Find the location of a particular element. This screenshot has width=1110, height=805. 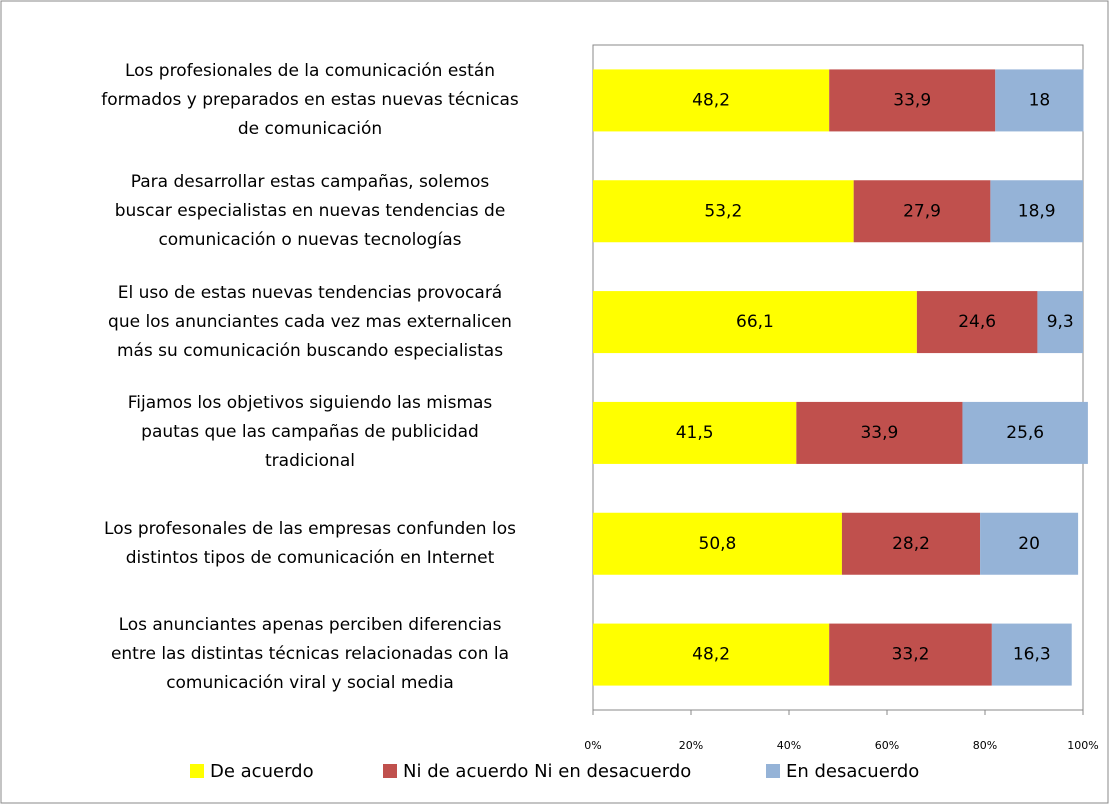

value-label: 27,9 is located at coordinates (922, 211).